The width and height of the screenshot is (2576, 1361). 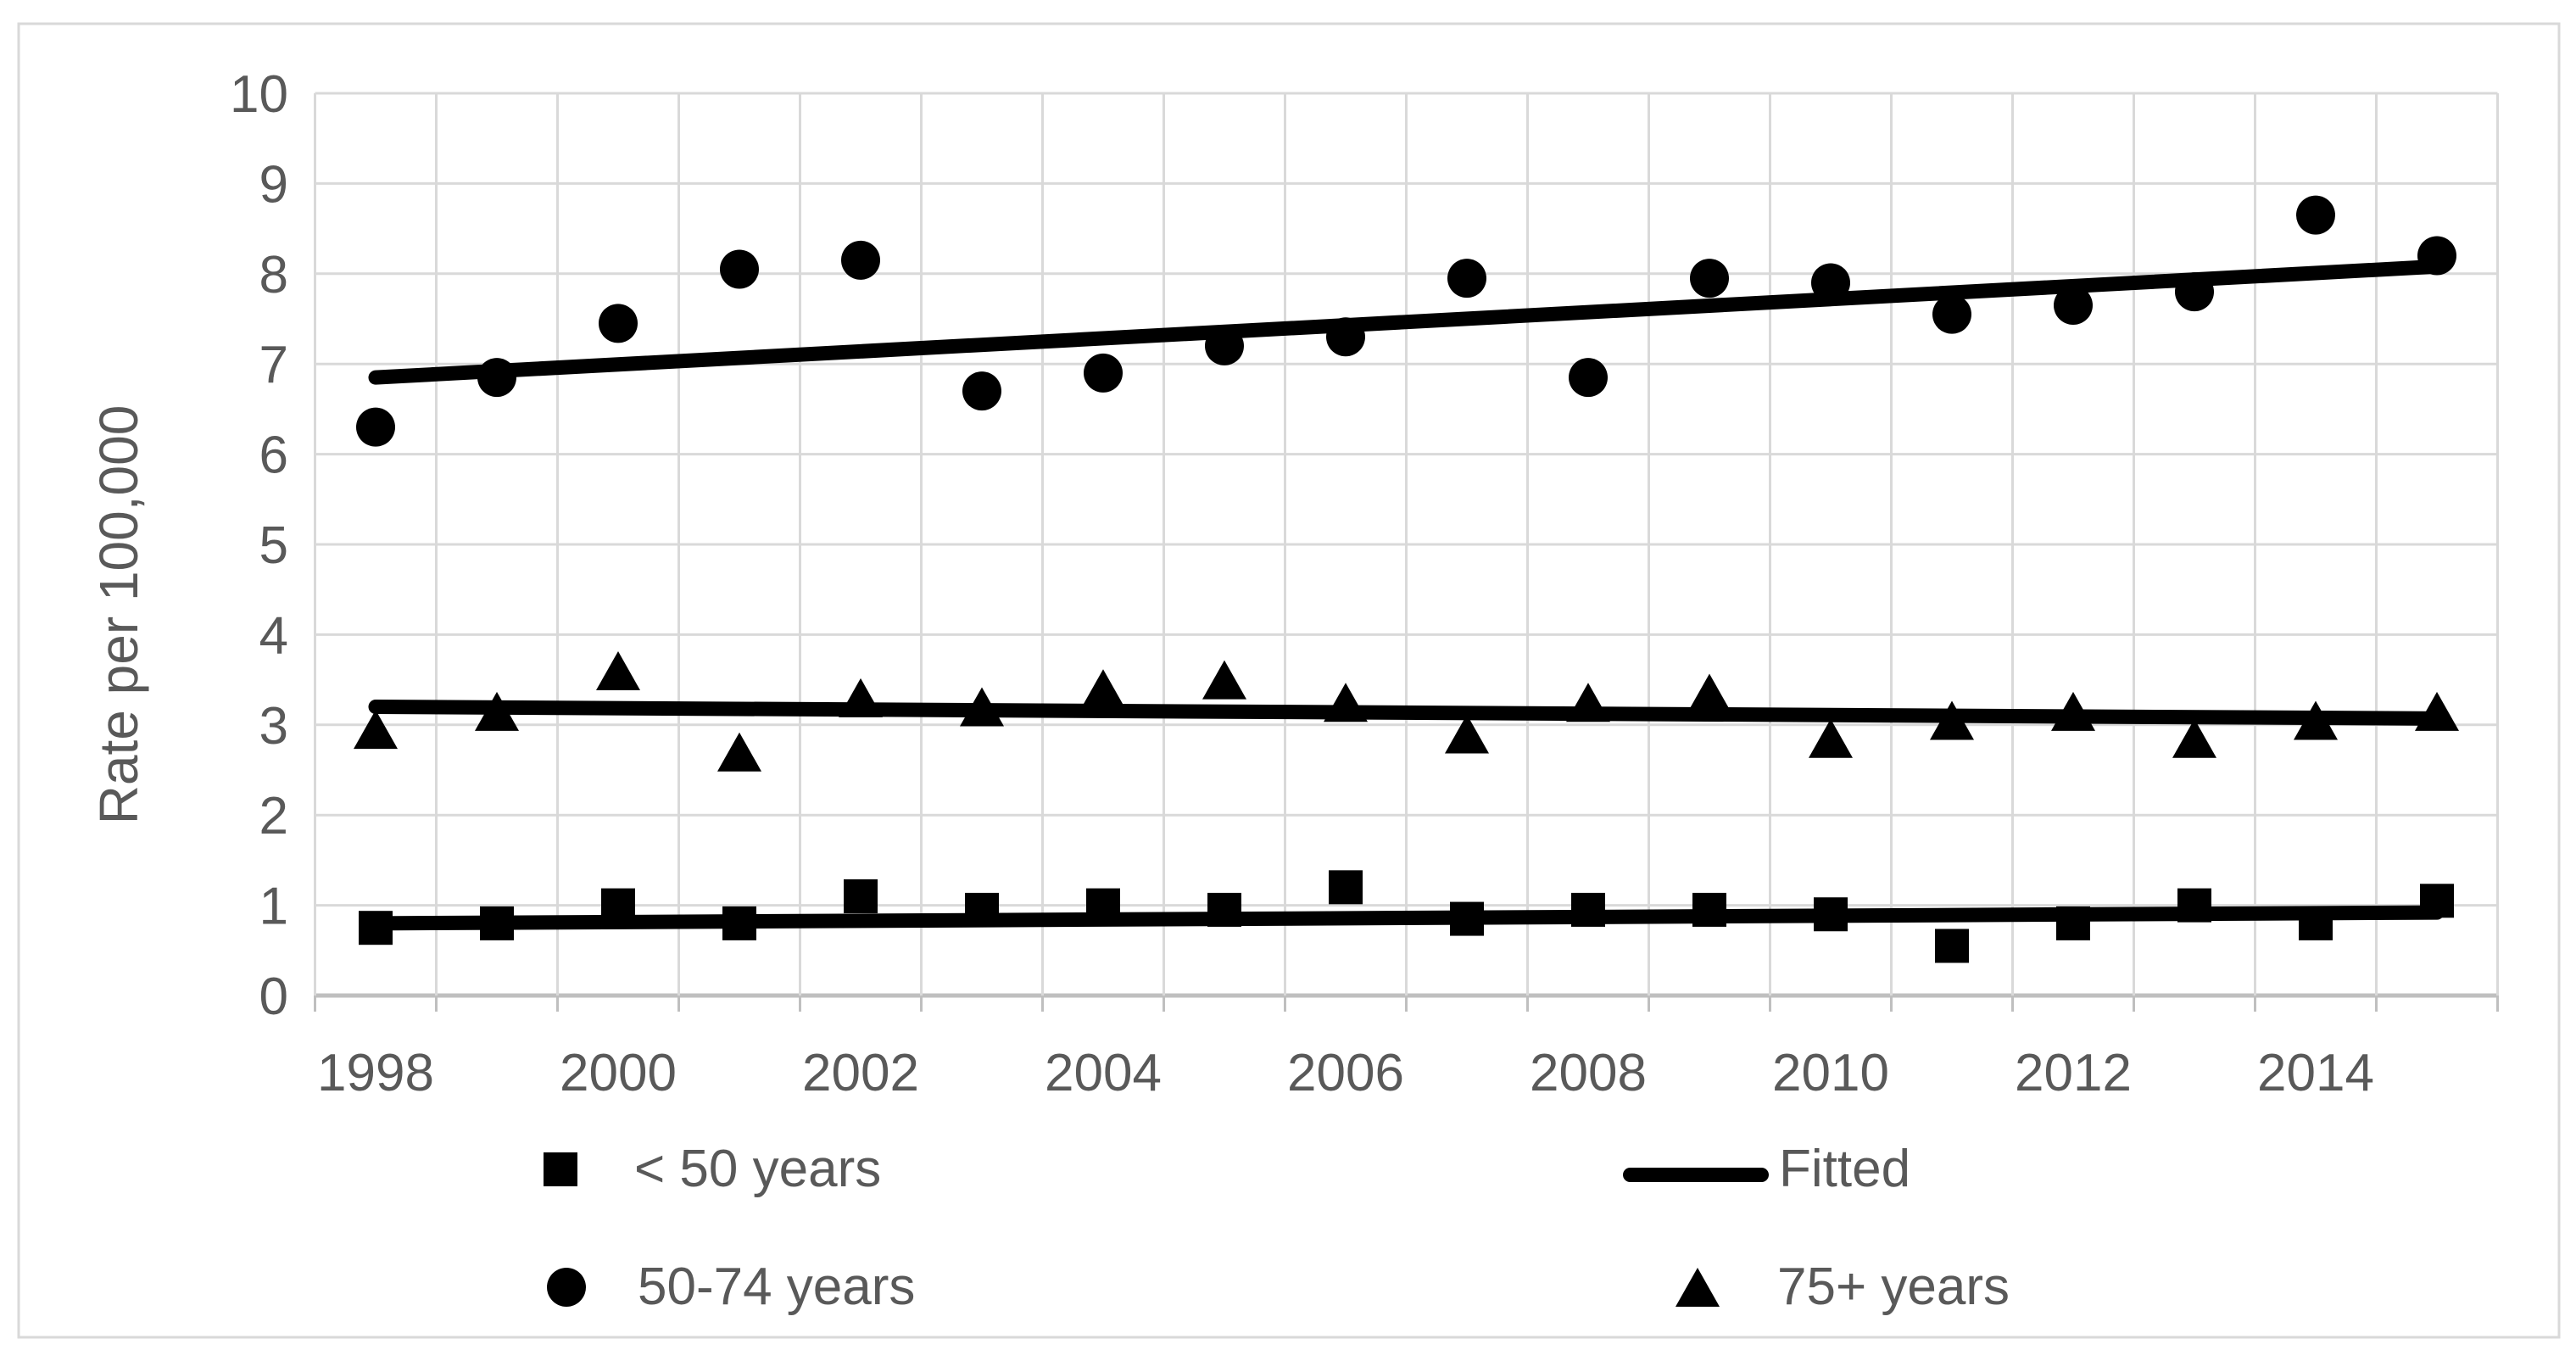 I want to click on y-tick-label: 10, so click(x=259, y=95).